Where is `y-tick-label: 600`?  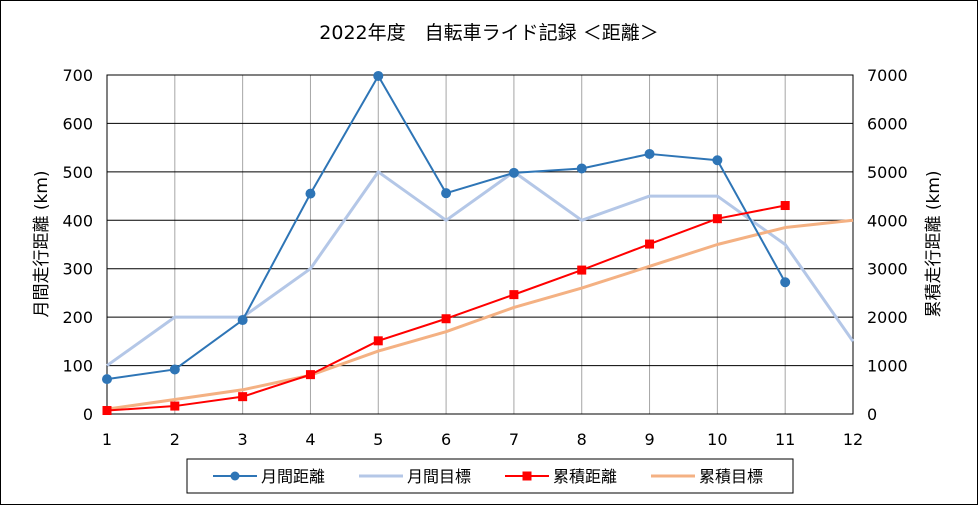
y-tick-label: 600 is located at coordinates (77, 123).